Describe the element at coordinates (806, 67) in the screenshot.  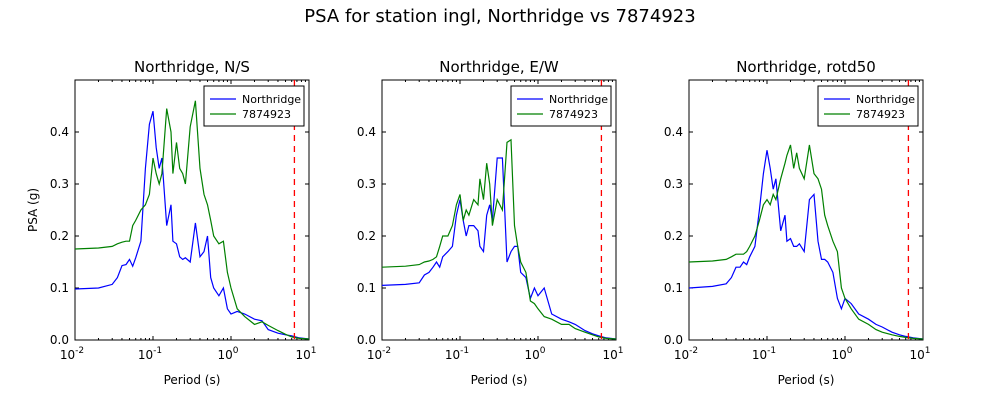
I see `subplot-title: Northridge, rotd50` at that location.